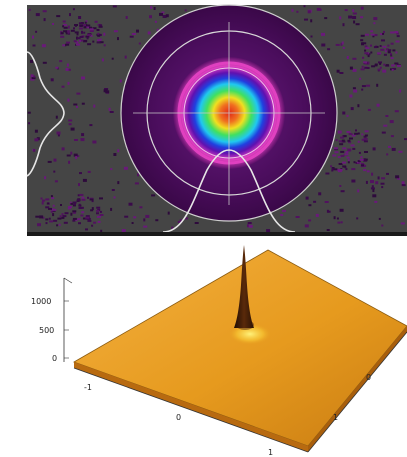 Image resolution: width=407 pixels, height=457 pixels. Describe the element at coordinates (270, 452) in the screenshot. I see `x-tick-label: 1` at that location.